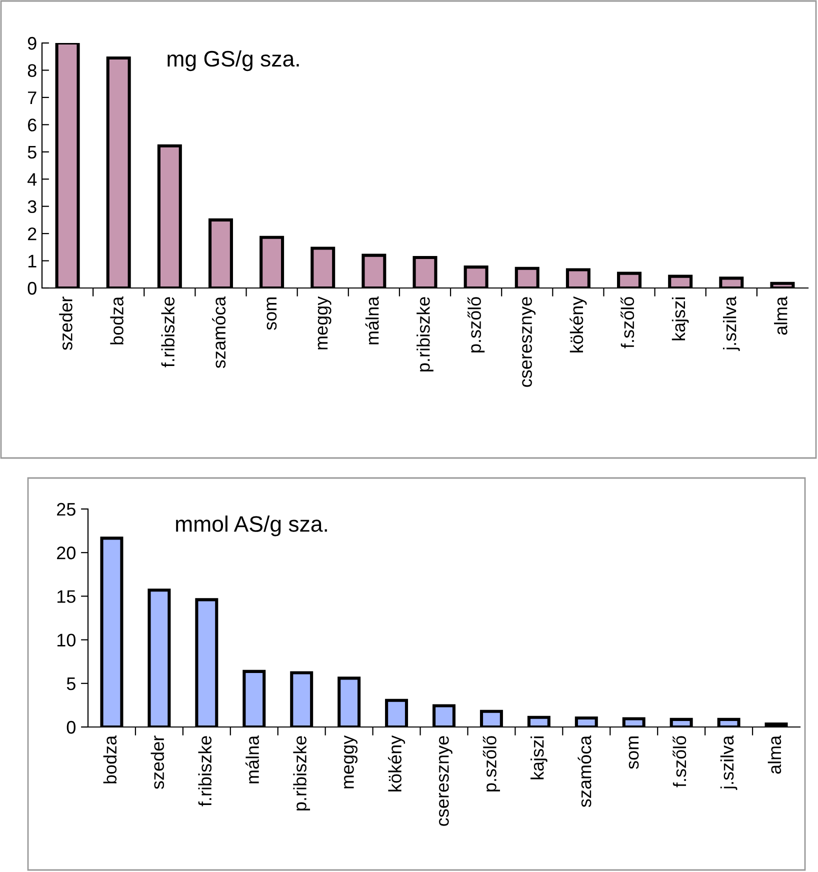  I want to click on chart-title: mmol AS/g sza., so click(251, 526).